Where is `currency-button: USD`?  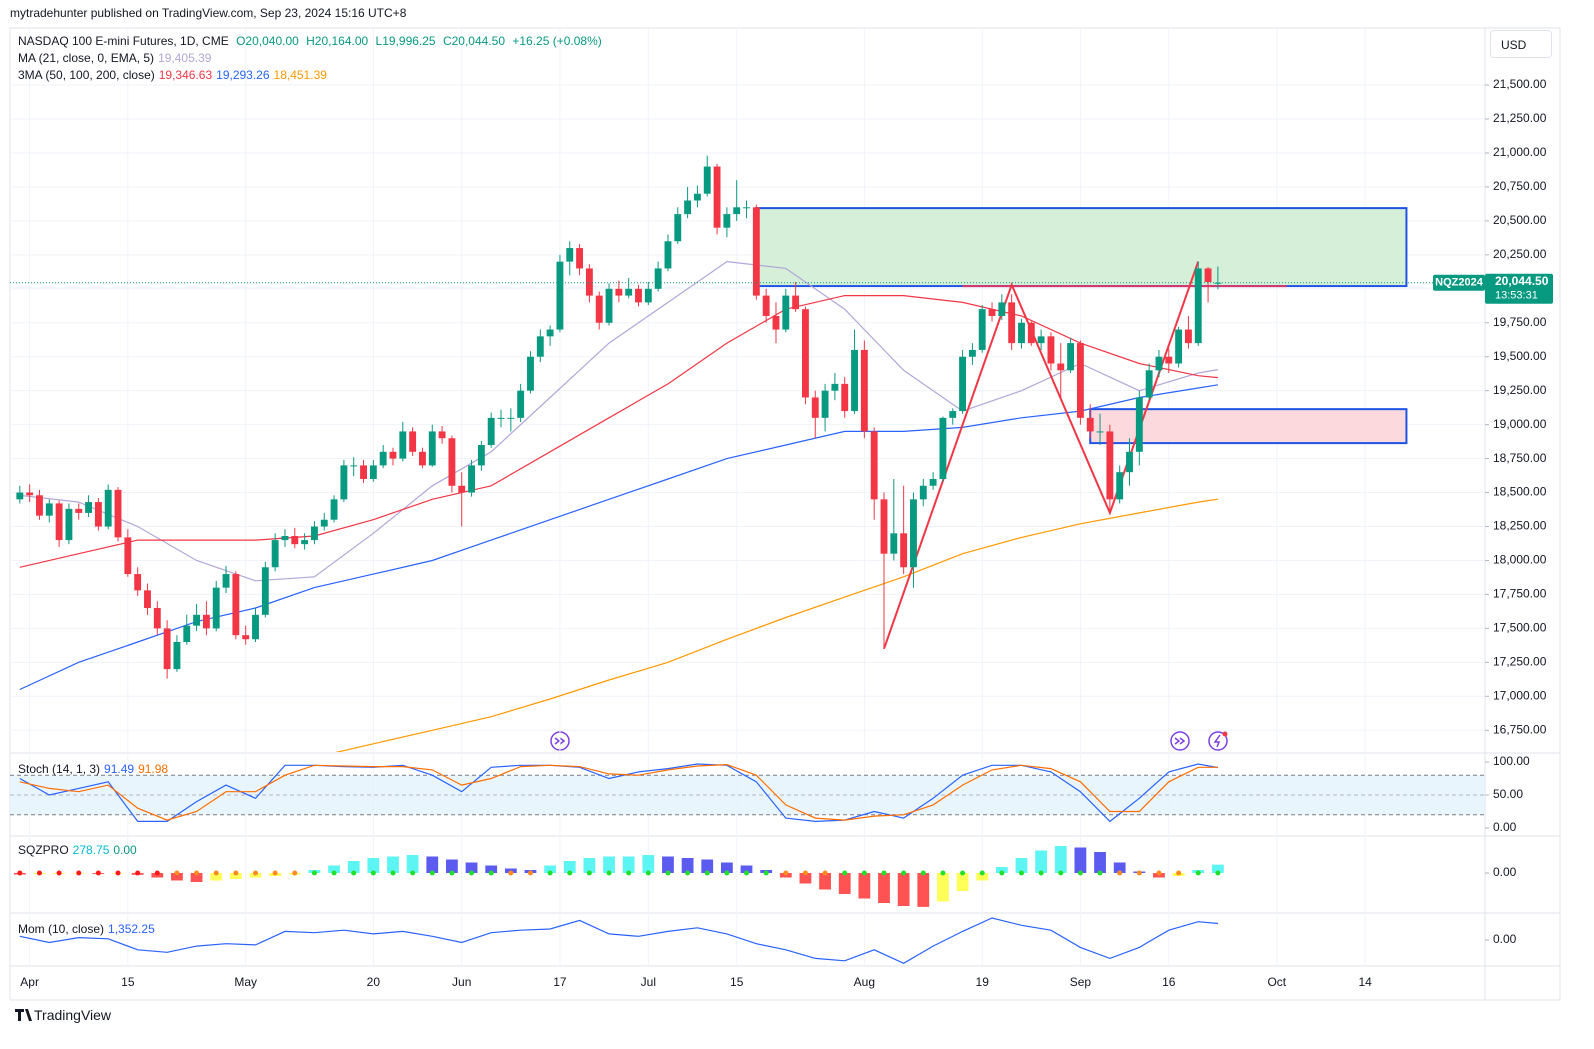 currency-button: USD is located at coordinates (1521, 44).